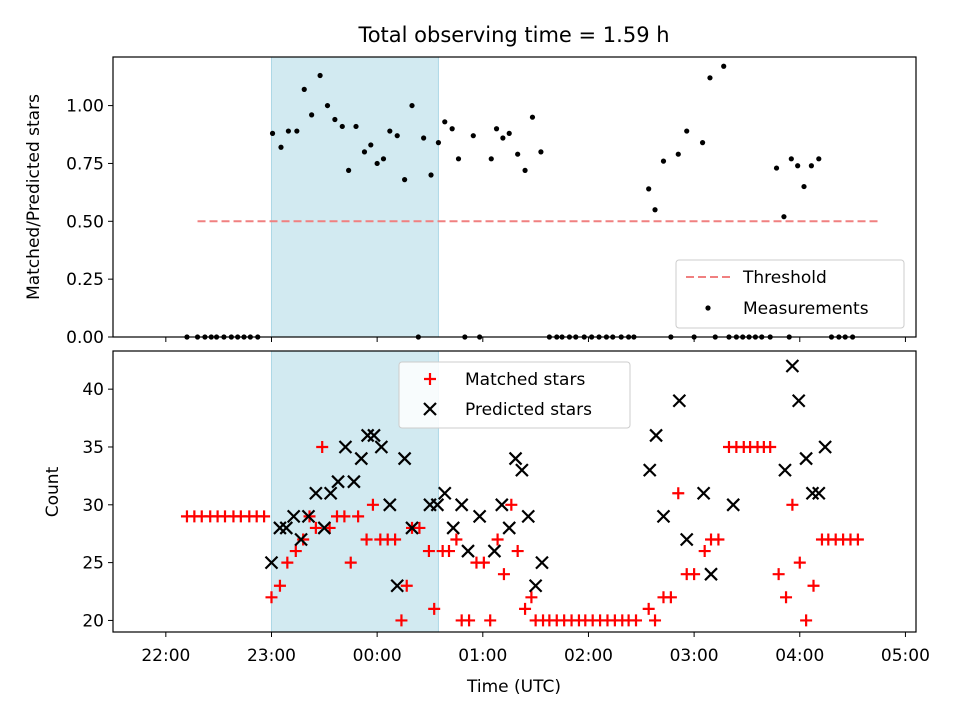 The width and height of the screenshot is (960, 720). I want to click on top-legend-box, so click(790, 294).